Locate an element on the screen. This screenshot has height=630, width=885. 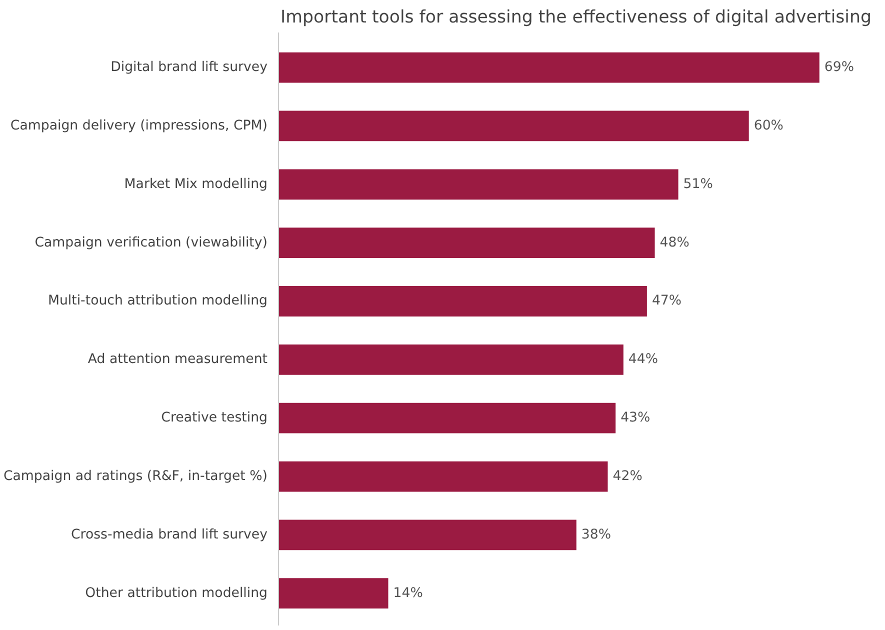
data-label: 42% is located at coordinates (627, 476).